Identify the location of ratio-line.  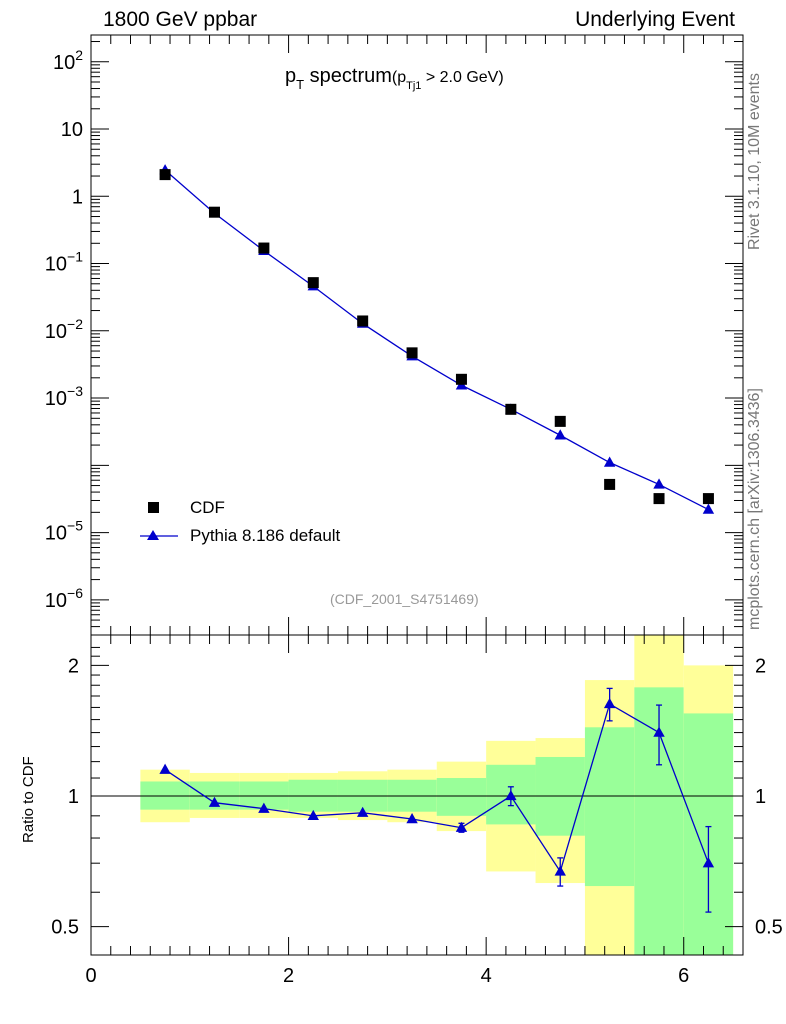
(437, 787).